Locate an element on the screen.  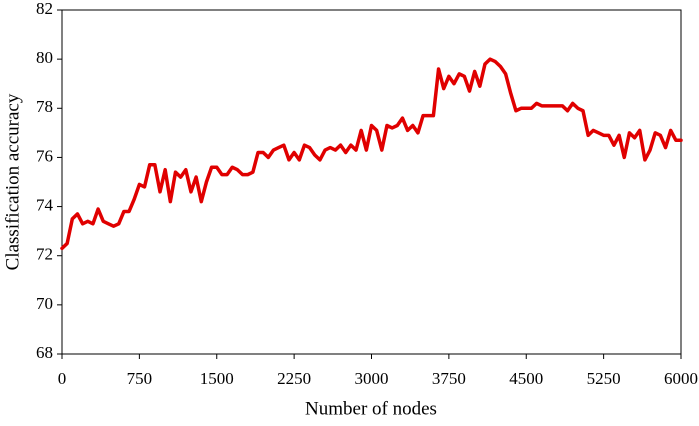
x-axis-title: Number of nodes is located at coordinates (371, 408).